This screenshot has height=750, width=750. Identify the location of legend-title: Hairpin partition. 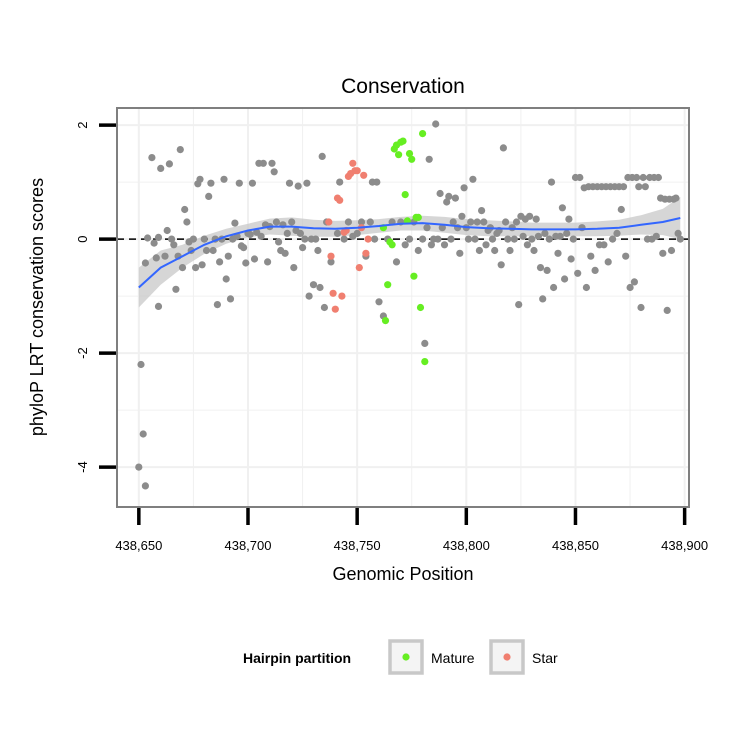
(297, 658).